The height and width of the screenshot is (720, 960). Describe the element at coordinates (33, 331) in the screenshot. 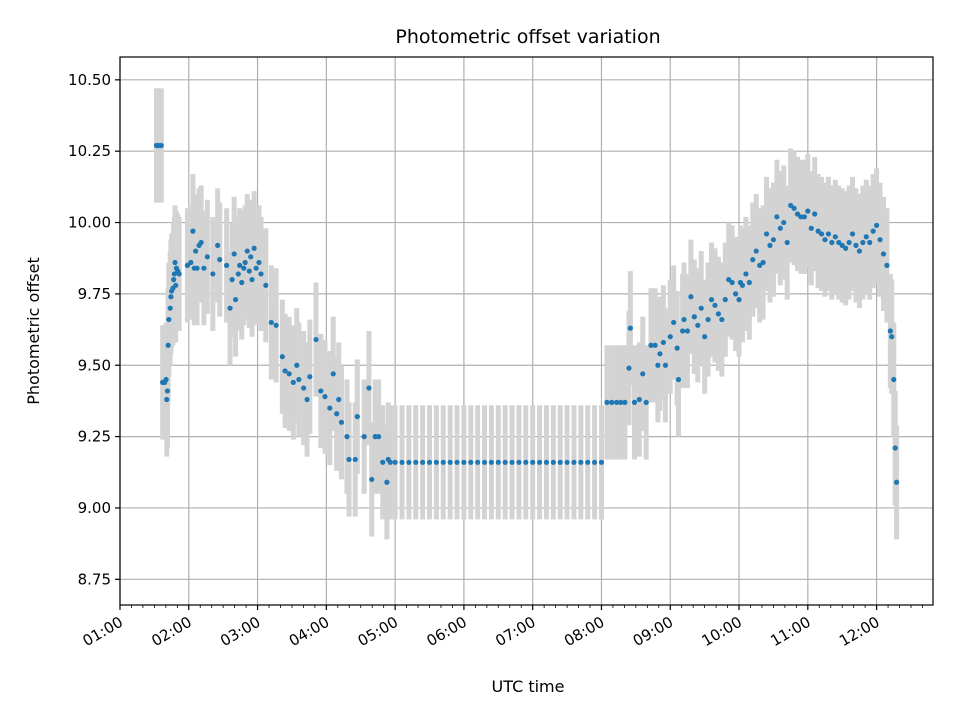

I see `y-axis-label: Photometric offset` at that location.